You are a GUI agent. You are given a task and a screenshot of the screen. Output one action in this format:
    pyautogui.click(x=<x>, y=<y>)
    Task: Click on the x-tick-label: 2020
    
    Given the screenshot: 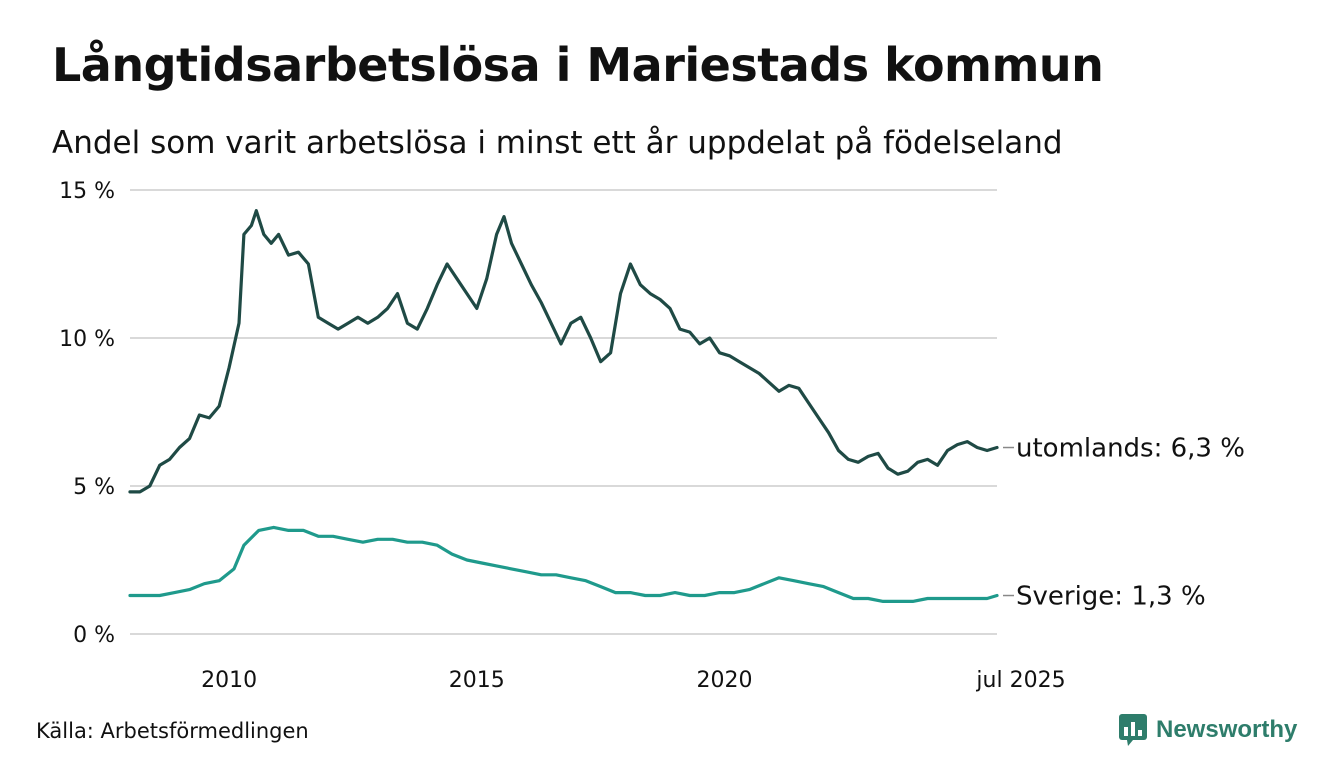 What is the action you would take?
    pyautogui.click(x=725, y=680)
    